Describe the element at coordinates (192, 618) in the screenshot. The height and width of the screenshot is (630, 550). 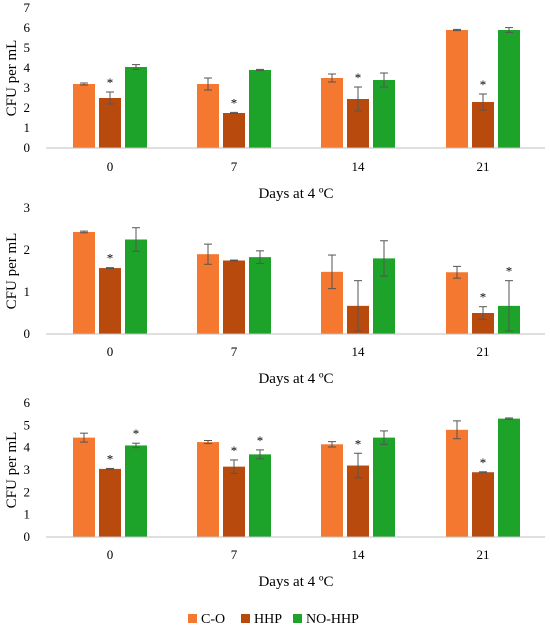
I see `legend-swatch-c-o` at that location.